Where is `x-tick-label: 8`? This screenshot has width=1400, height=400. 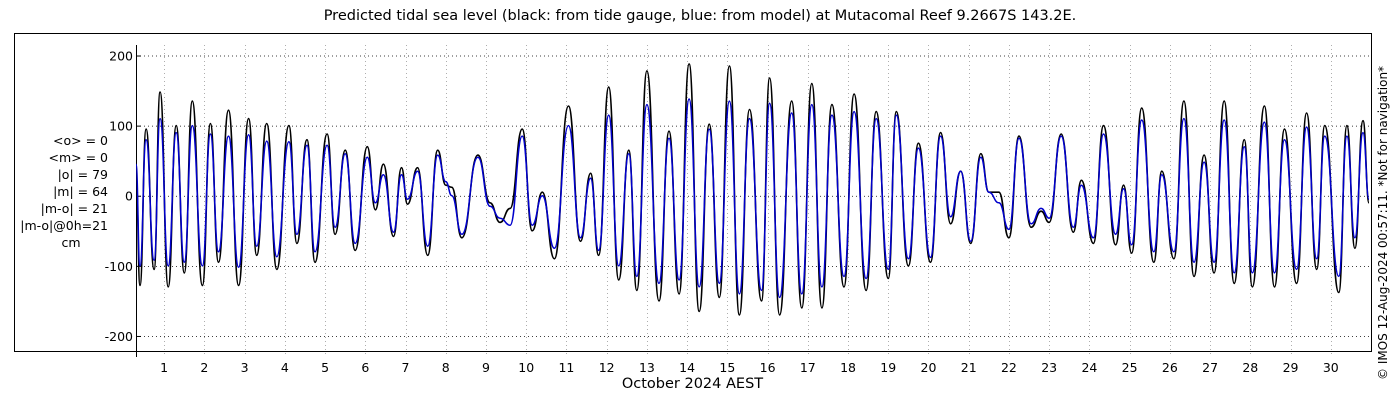
x-tick-label: 8 is located at coordinates (446, 367).